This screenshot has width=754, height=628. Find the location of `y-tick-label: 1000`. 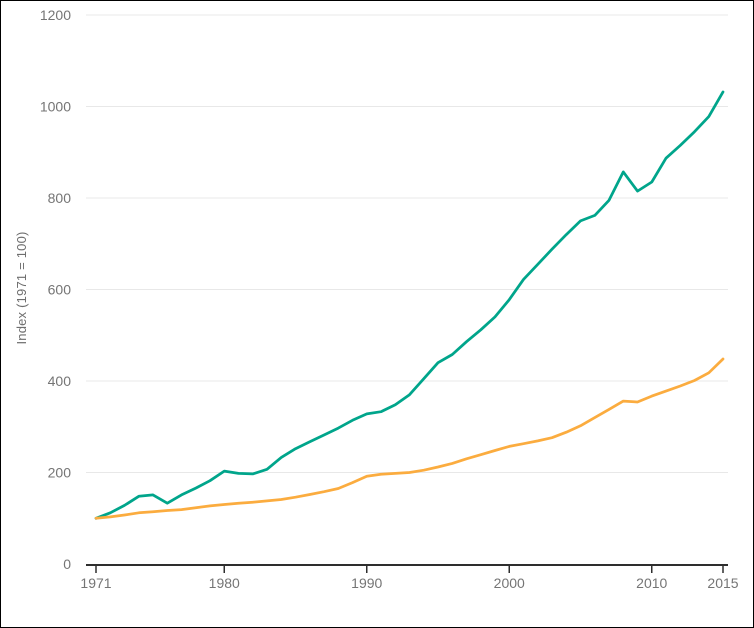

y-tick-label: 1000 is located at coordinates (55, 107).